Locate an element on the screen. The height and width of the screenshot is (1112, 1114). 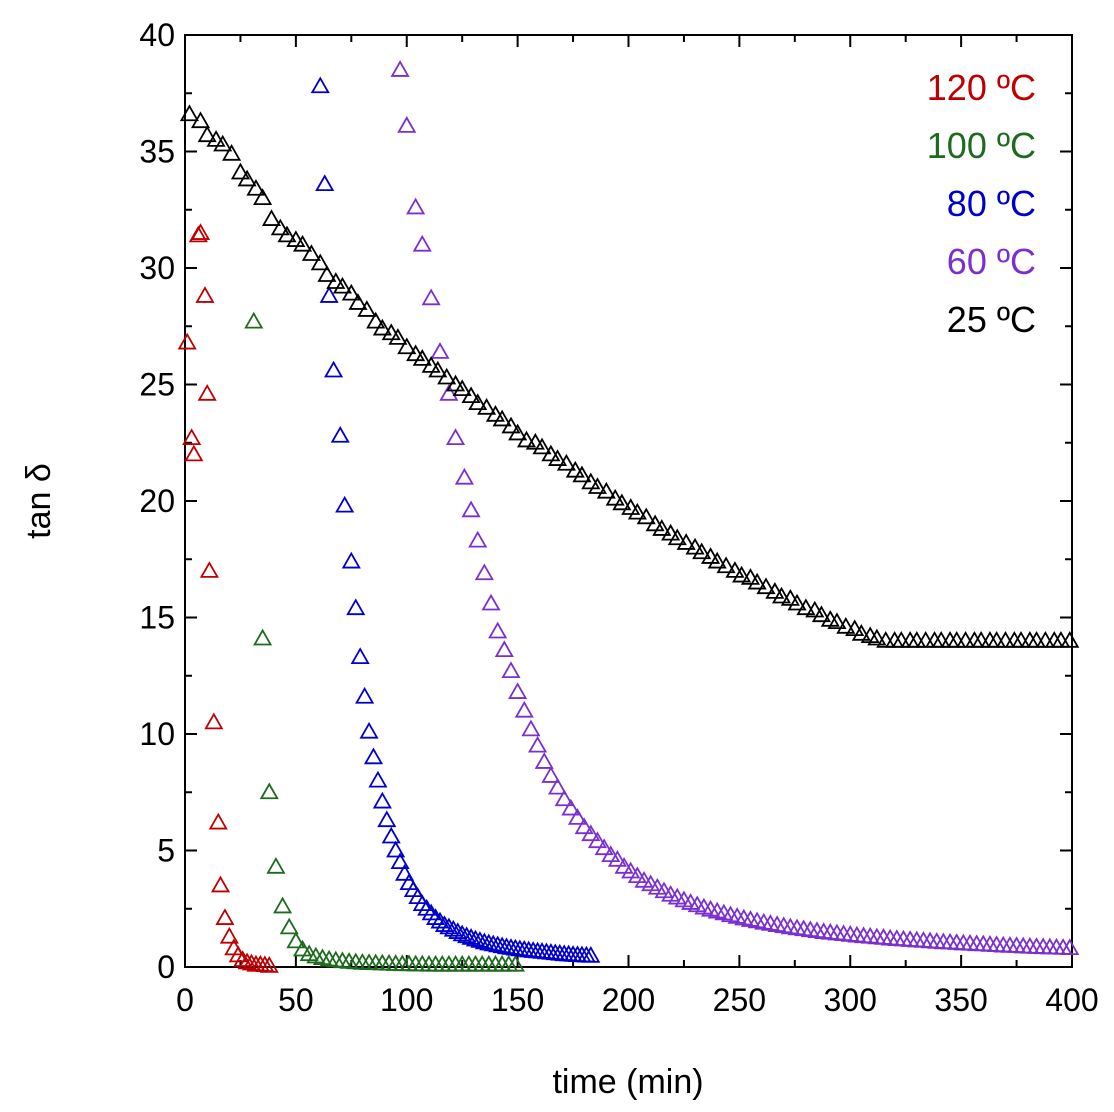
legend: 120 ºC 100 ºC 80 ºC 60 ºC 25 ºC is located at coordinates (981, 203).